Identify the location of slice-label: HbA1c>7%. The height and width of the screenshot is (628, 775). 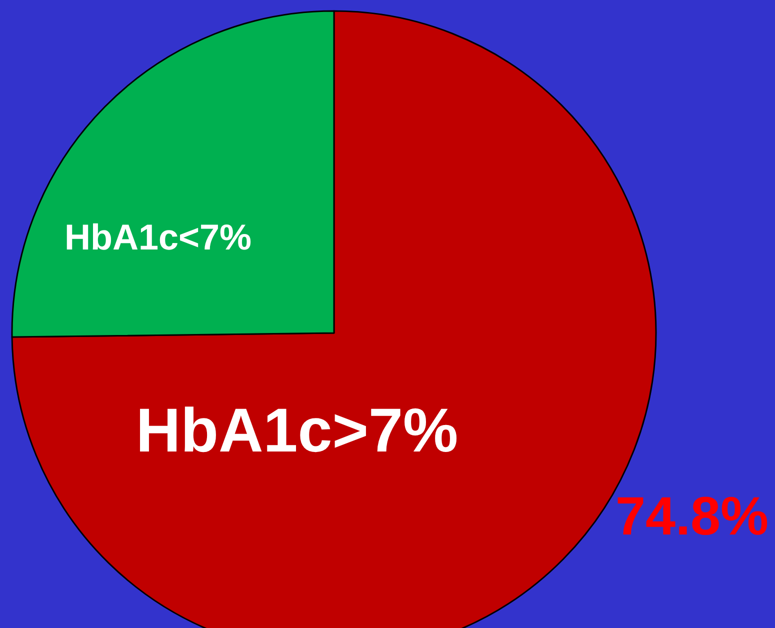
(297, 431).